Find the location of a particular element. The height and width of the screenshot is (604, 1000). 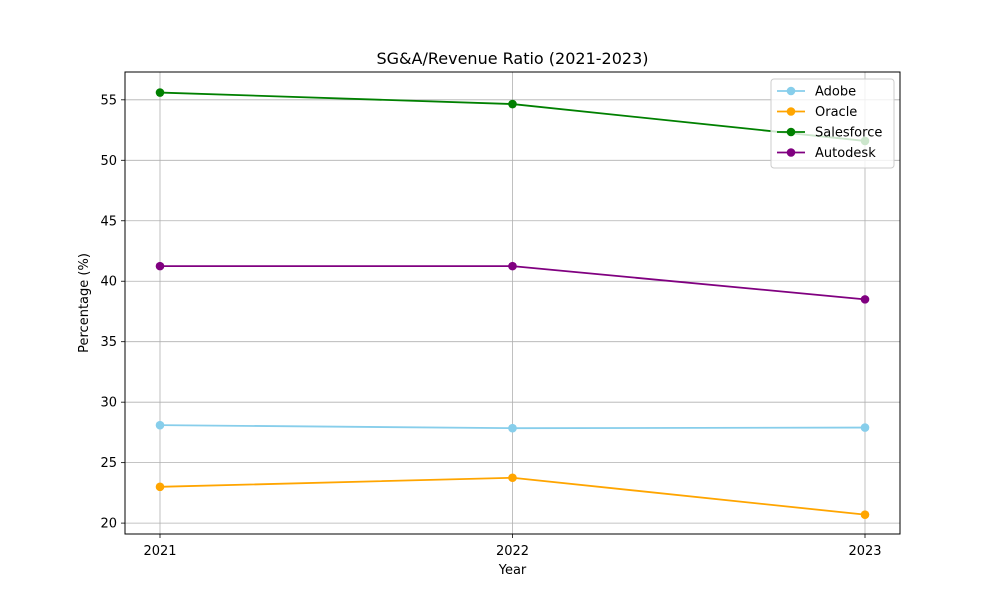

legend-item-autodesk: Autodesk is located at coordinates (826, 153).